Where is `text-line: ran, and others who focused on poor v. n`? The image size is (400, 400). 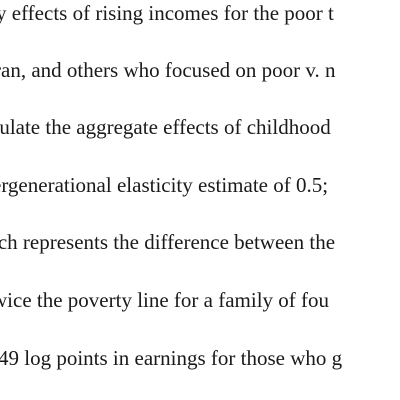 text-line: ran, and others who focused on poor v. n is located at coordinates (168, 70).